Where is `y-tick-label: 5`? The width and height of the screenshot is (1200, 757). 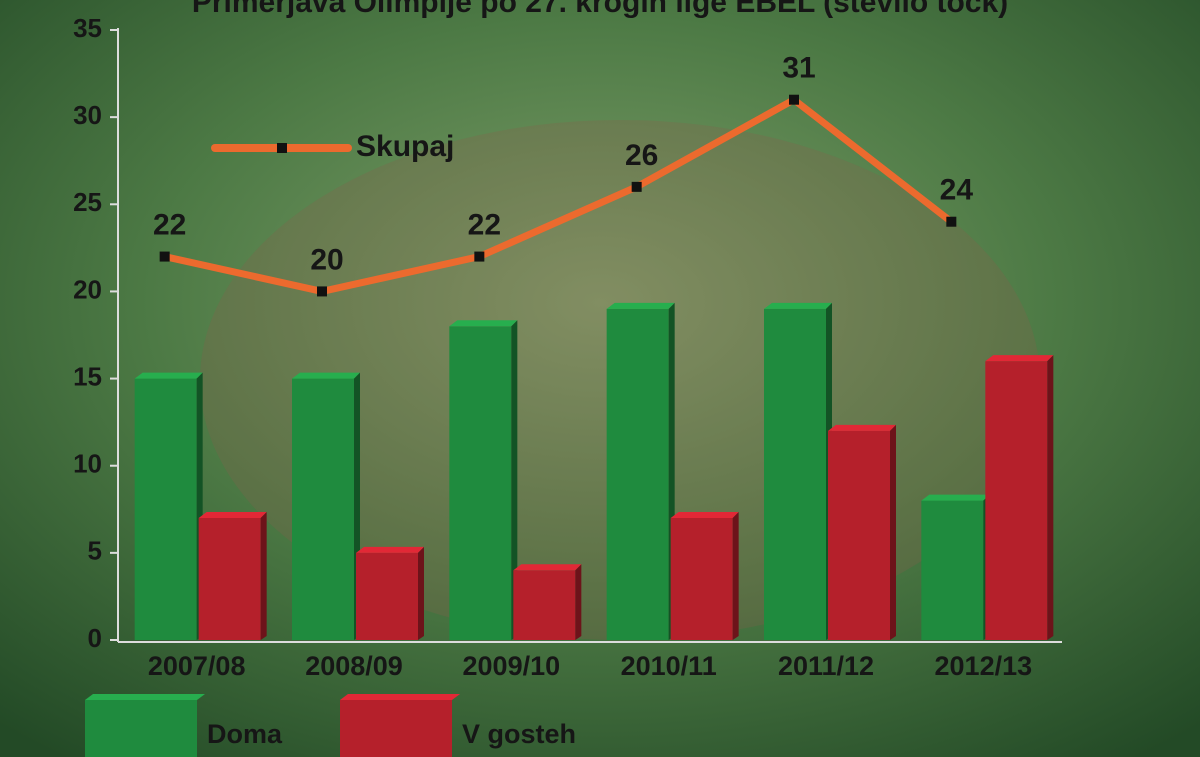 y-tick-label: 5 is located at coordinates (95, 551).